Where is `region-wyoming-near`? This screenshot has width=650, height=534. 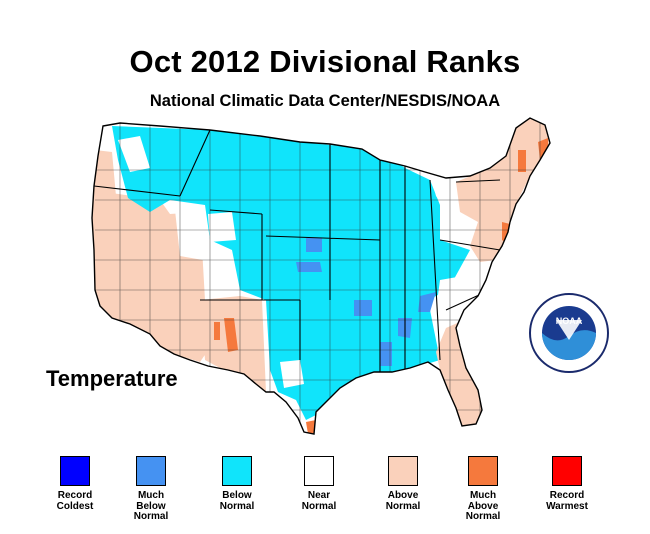 region-wyoming-near is located at coordinates (222, 227).